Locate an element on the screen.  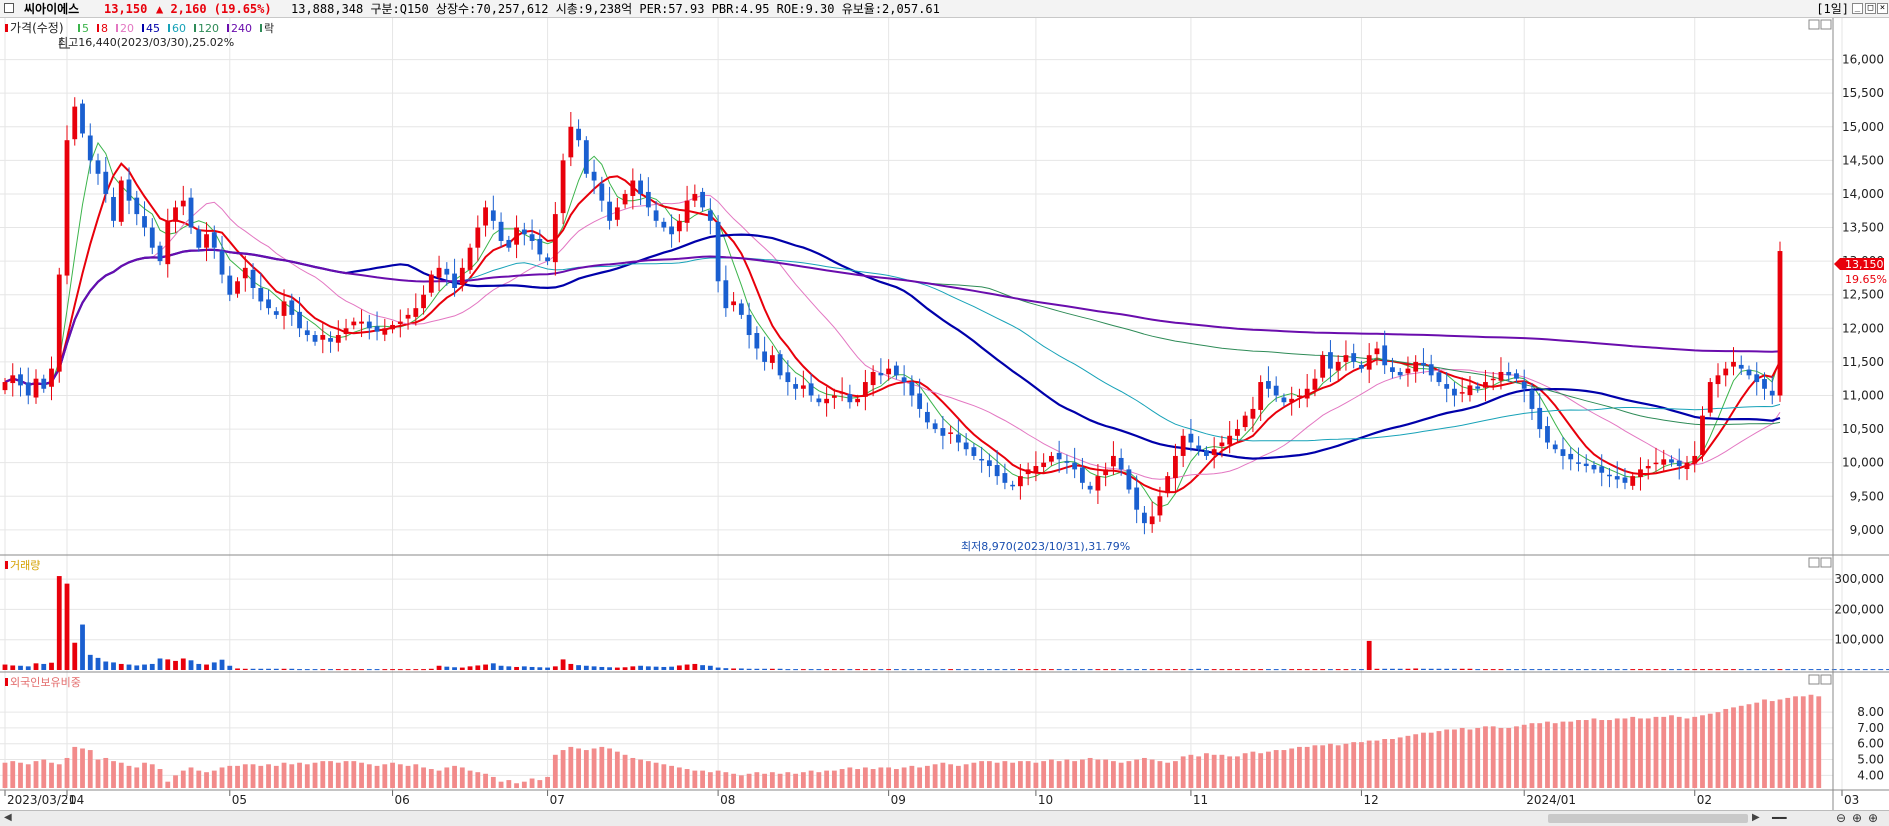
zoom-reset-icon: ⊕ is located at coordinates (1873, 818).